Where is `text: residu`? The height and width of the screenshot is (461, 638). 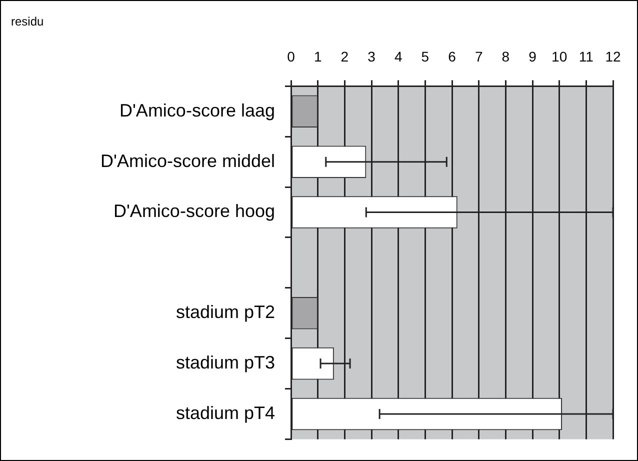 text: residu is located at coordinates (27, 21).